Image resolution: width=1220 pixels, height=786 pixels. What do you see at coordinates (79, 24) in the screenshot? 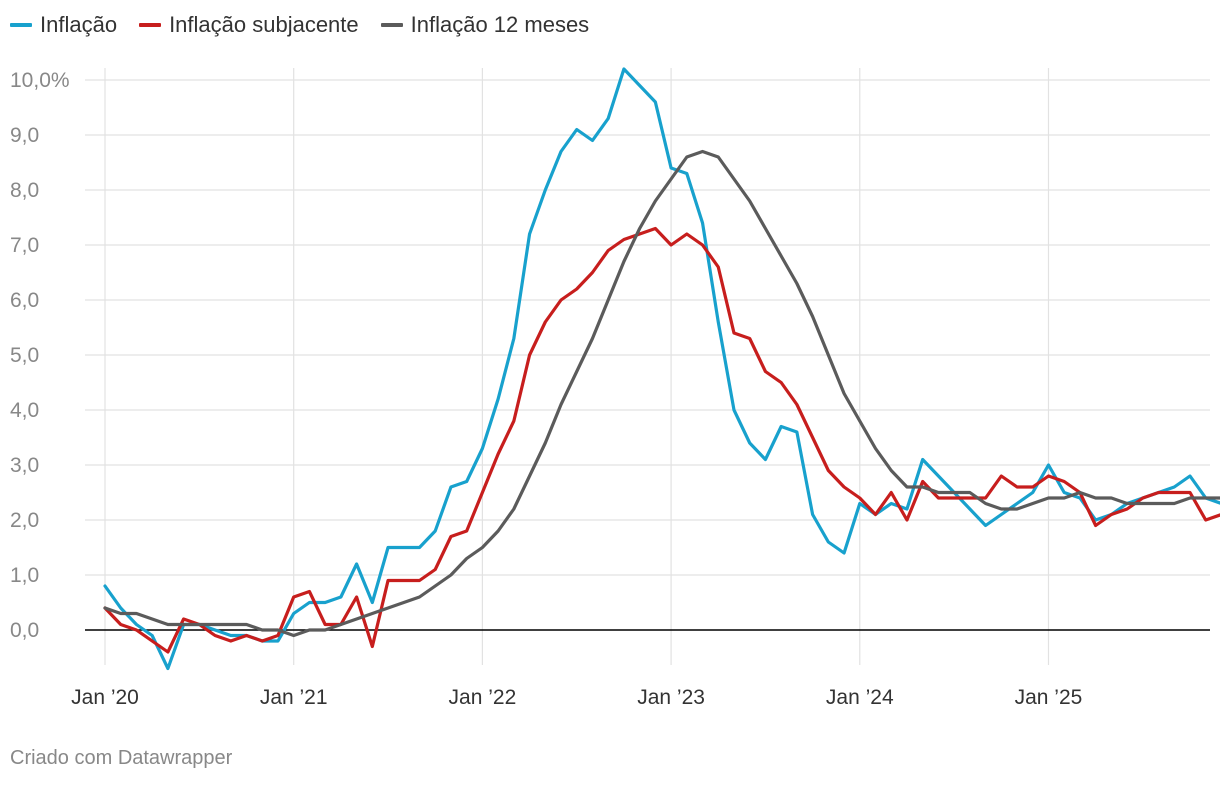
I see `legend-label-inflacao: Inflação` at bounding box center [79, 24].